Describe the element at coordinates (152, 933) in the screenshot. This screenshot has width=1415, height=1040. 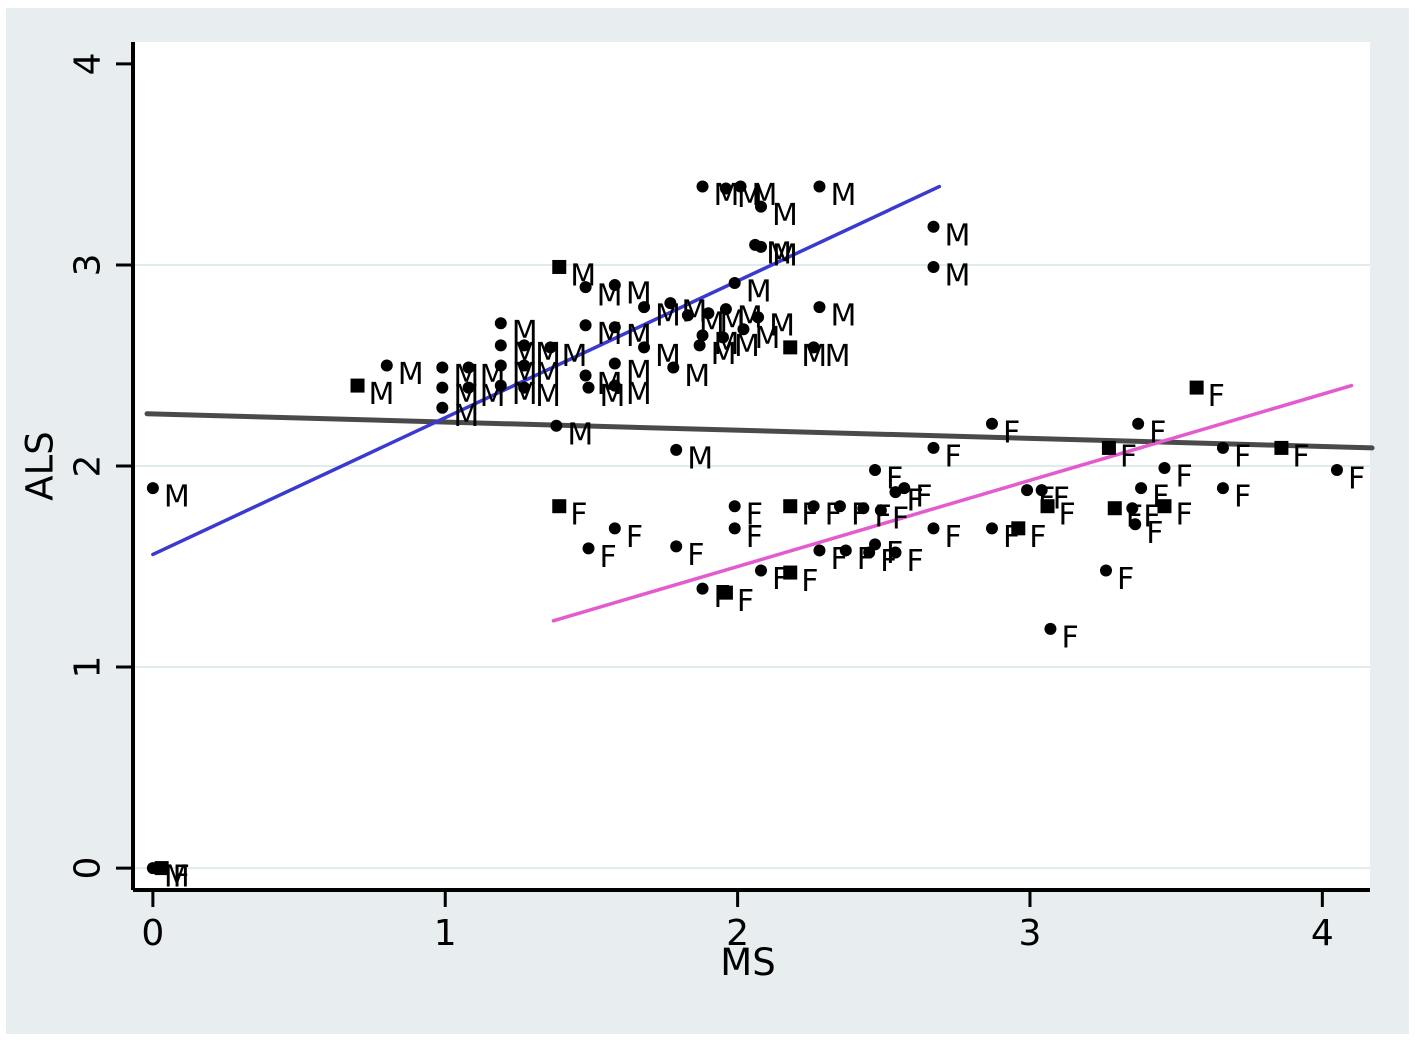
I see `x-tick-label-0: 0` at that location.